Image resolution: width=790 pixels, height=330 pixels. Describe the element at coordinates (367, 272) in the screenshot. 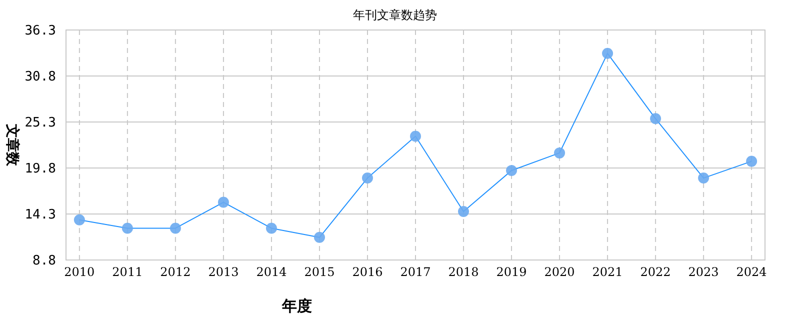

I see `x-tick-label: 2016` at that location.